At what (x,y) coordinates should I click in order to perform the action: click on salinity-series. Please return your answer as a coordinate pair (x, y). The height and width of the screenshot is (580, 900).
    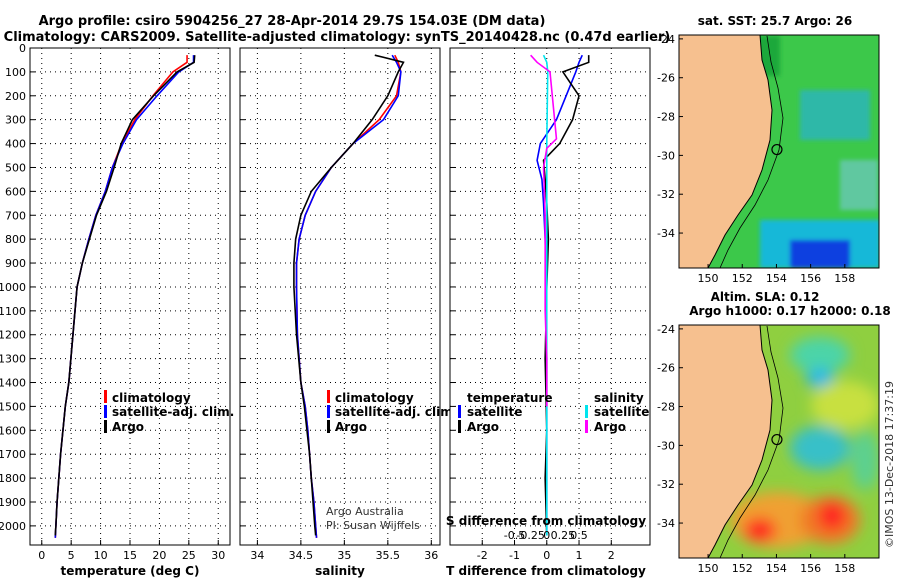
    Looking at the image, I should click on (349, 296).